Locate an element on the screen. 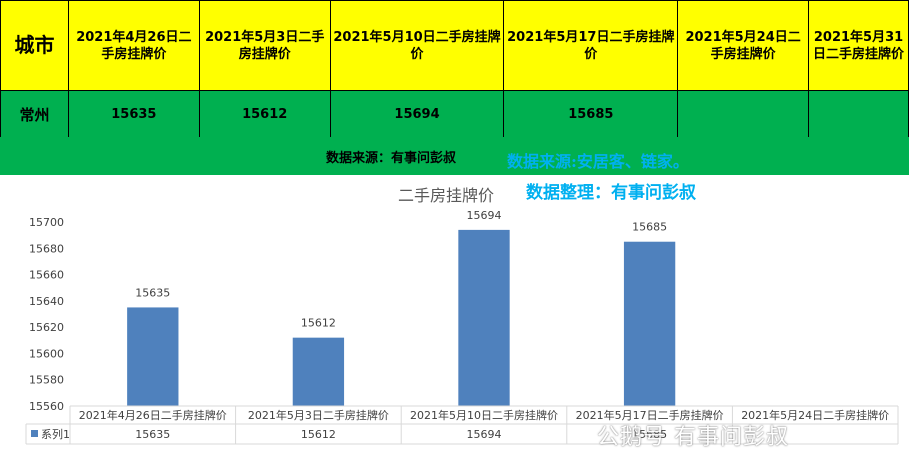 This screenshot has width=909, height=461. y-tick-label: 15560 is located at coordinates (46, 406).